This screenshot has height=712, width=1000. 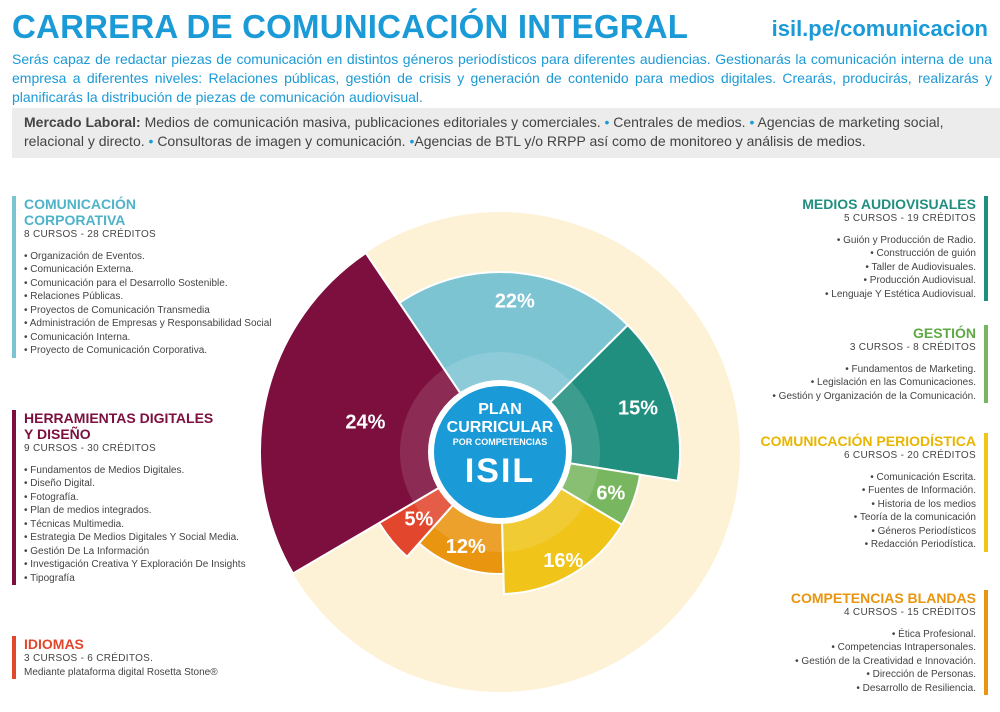 I want to click on course-item: • Organización de Eventos., so click(x=84, y=256).